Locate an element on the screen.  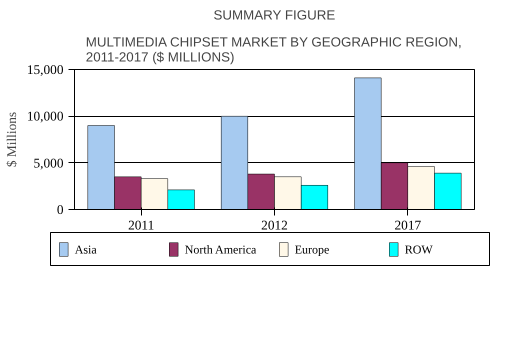
legend-label: North America is located at coordinates (221, 249).